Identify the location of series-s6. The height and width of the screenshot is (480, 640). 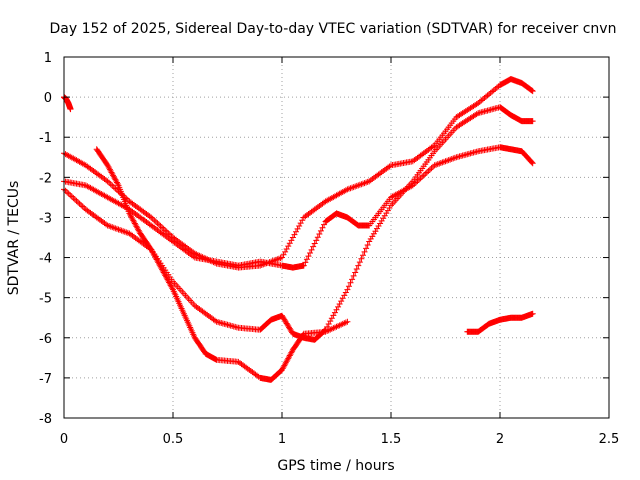
(500, 322).